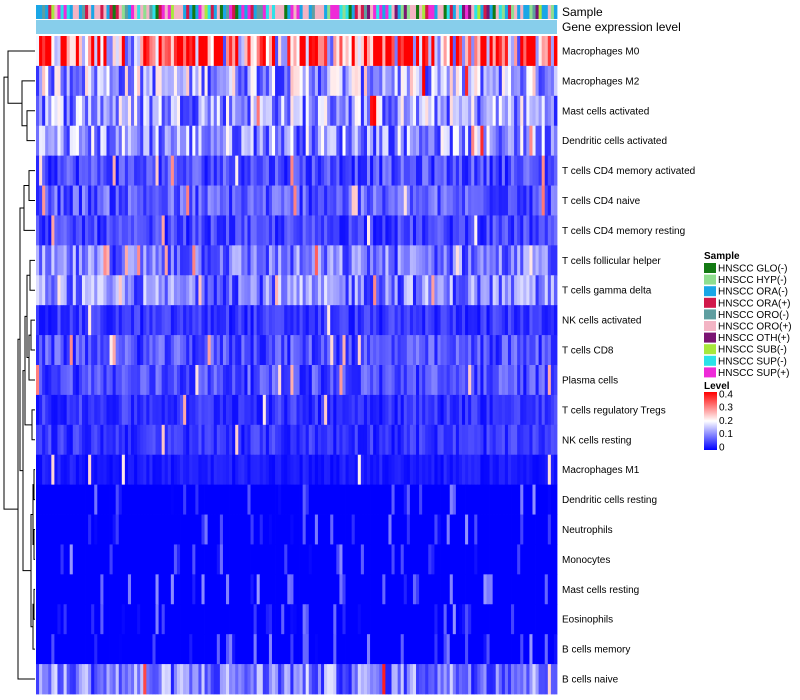 The height and width of the screenshot is (700, 800). I want to click on row-label: Plasma cells, so click(590, 381).